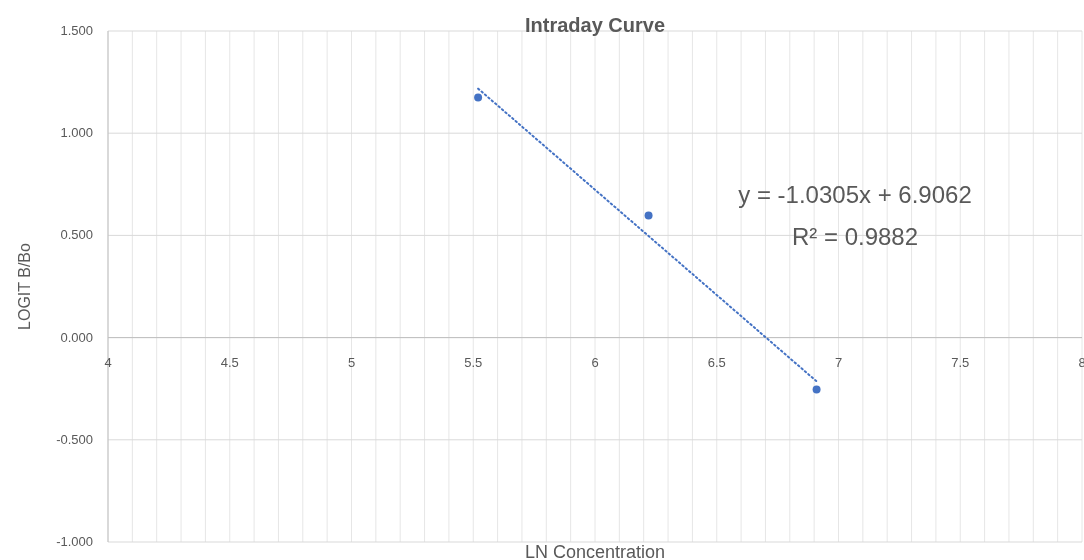 The image size is (1084, 560). Describe the element at coordinates (473, 362) in the screenshot. I see `x-tick-label: 5.5` at that location.